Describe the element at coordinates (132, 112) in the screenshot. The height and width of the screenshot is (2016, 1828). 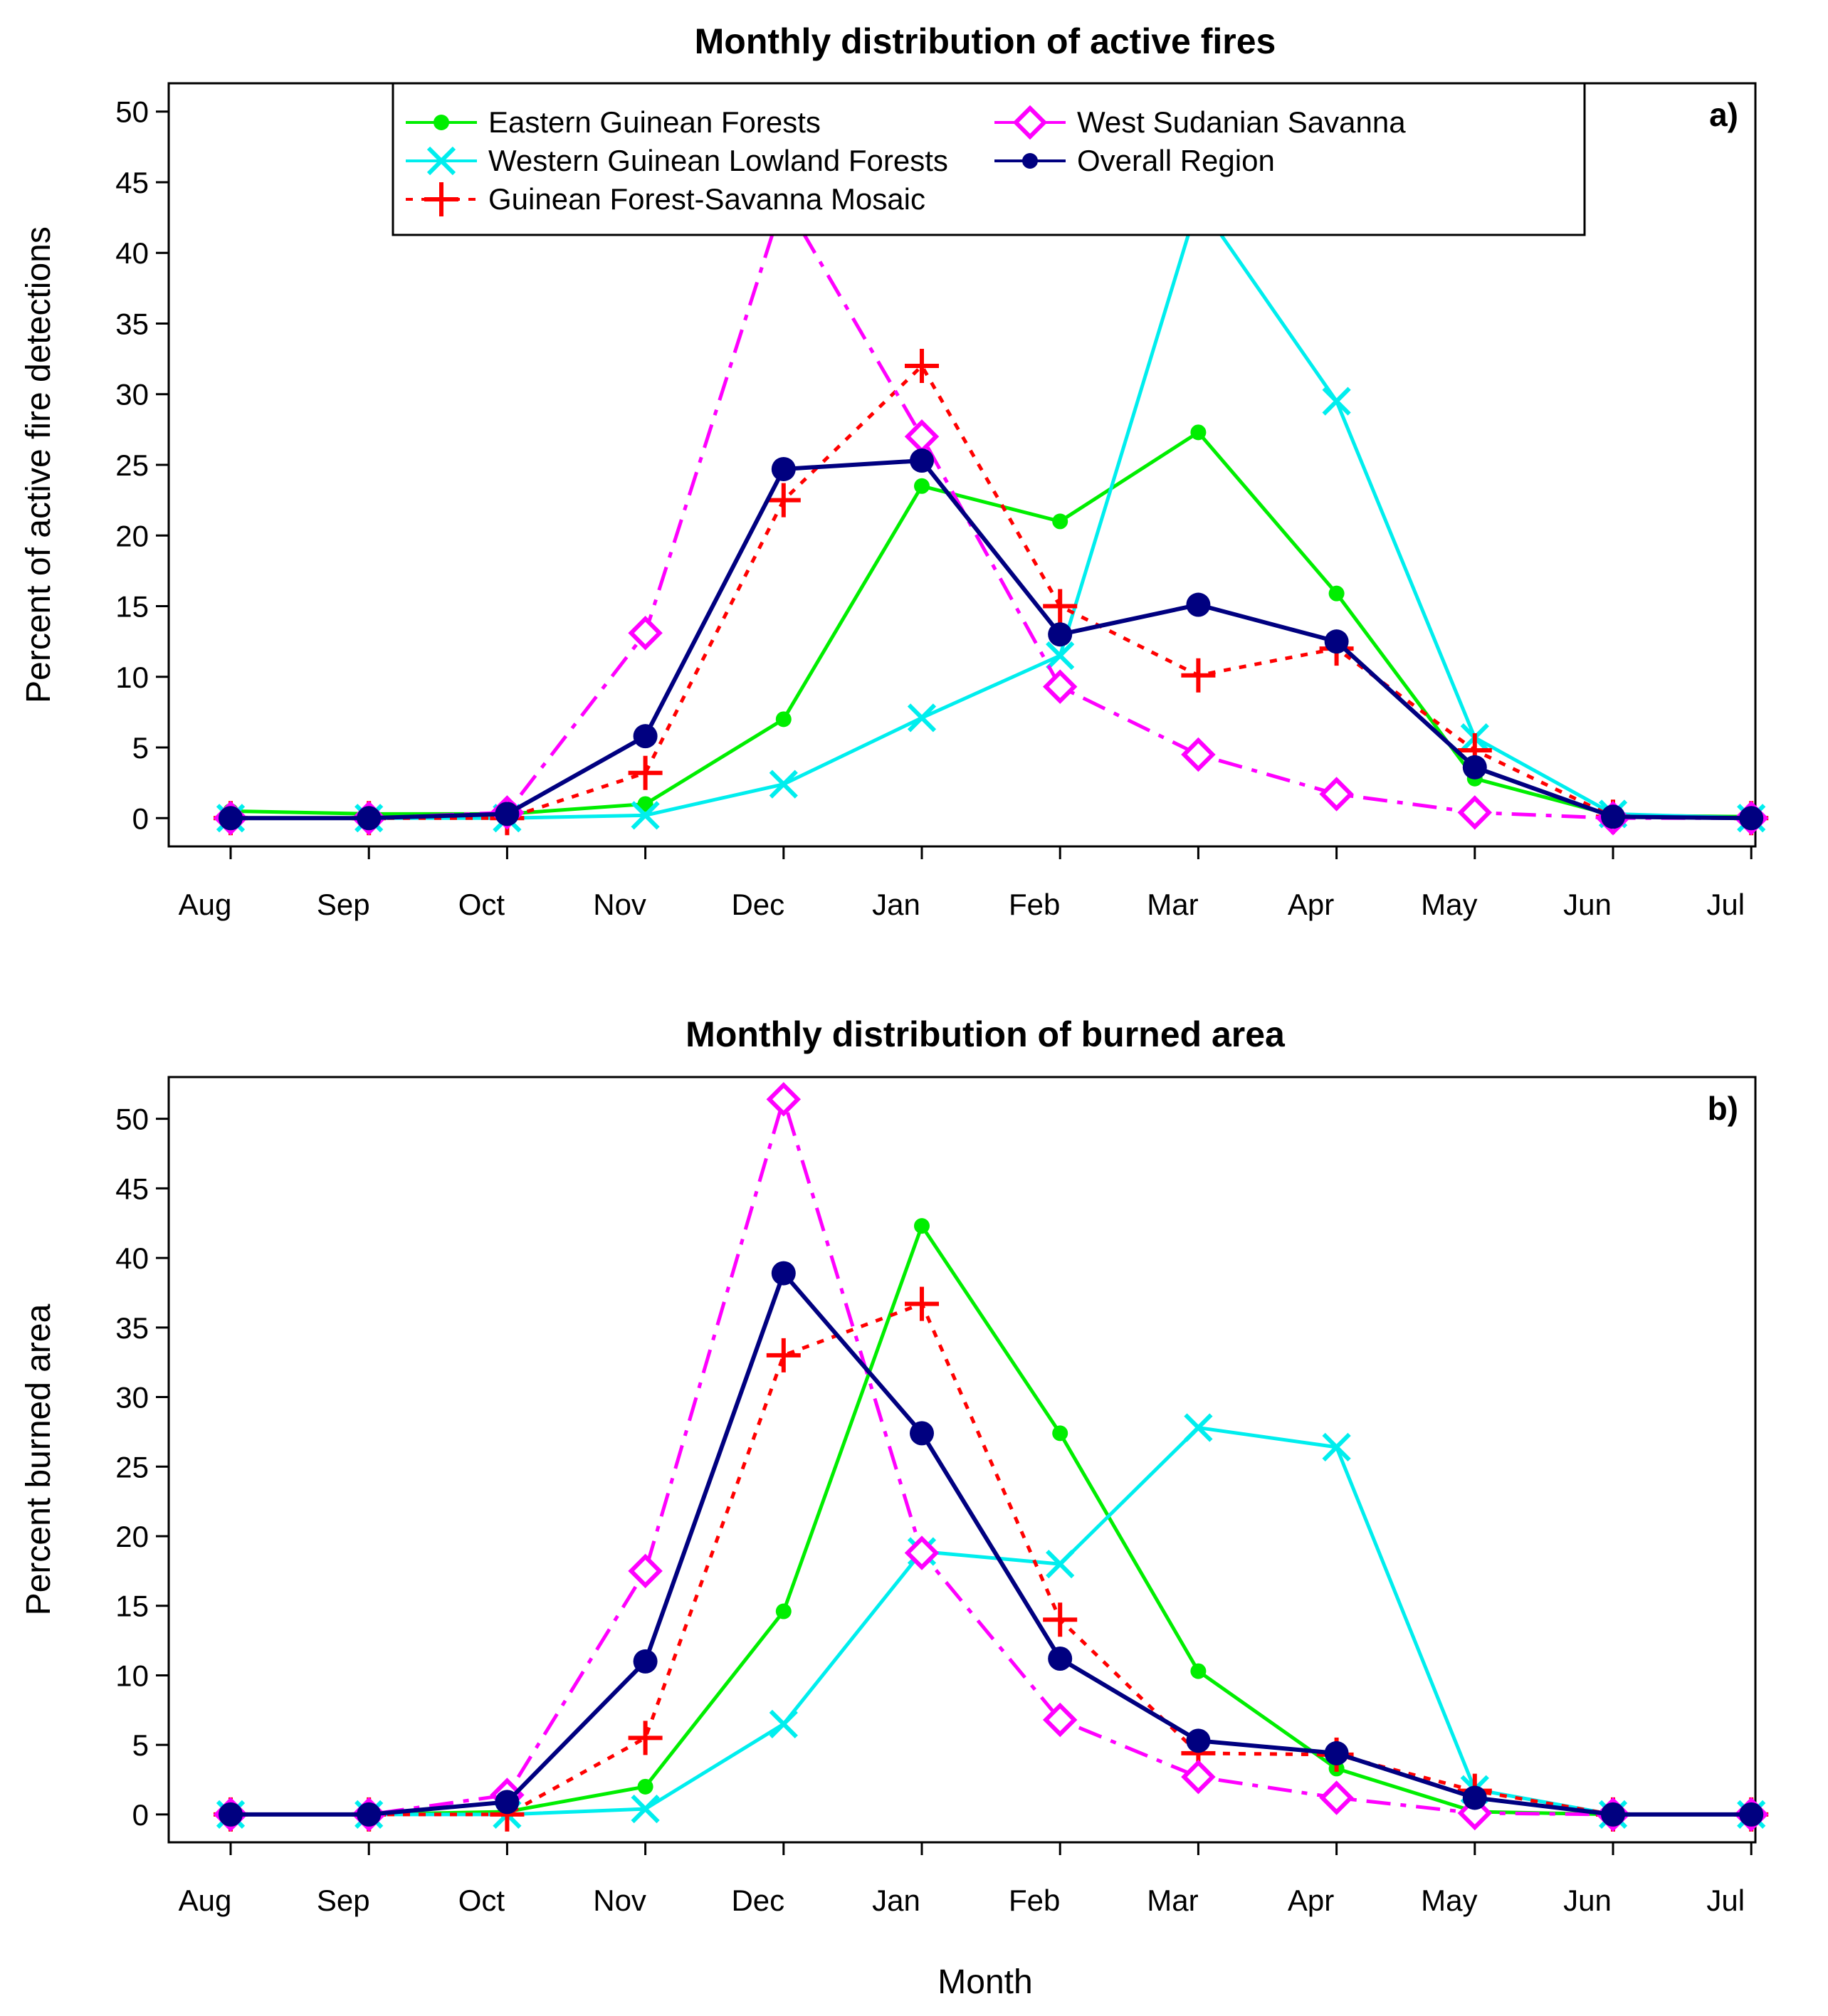
I see `y-tick-label: 50` at that location.